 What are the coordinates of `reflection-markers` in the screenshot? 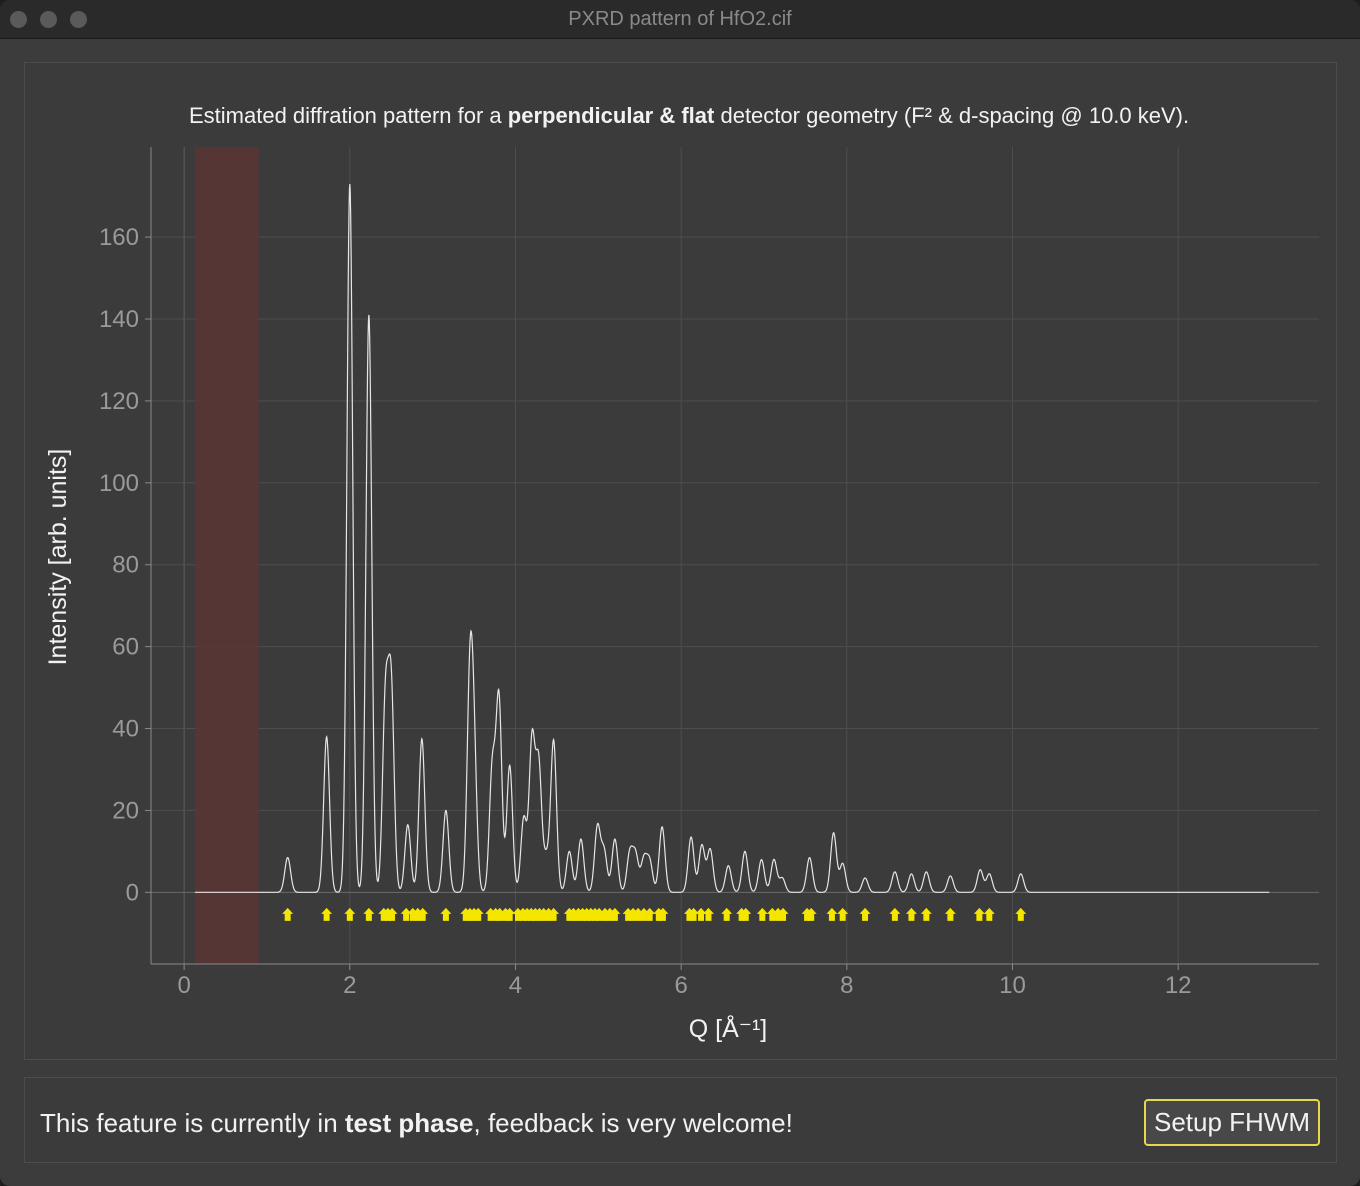 It's located at (654, 914).